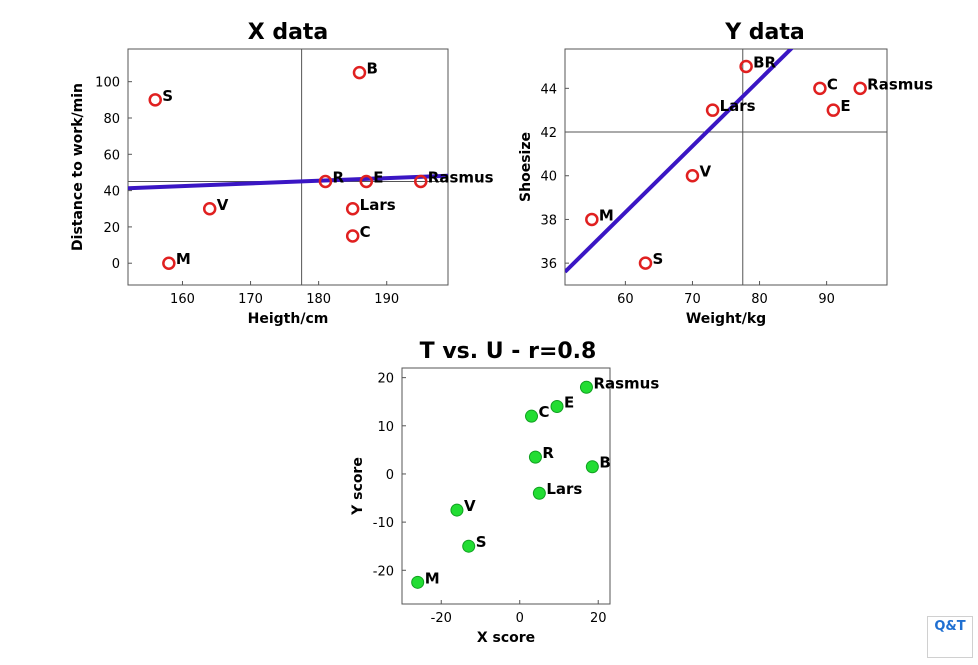 The width and height of the screenshot is (978, 665). I want to click on x-data-xlabel: Heigth/cm, so click(288, 319).